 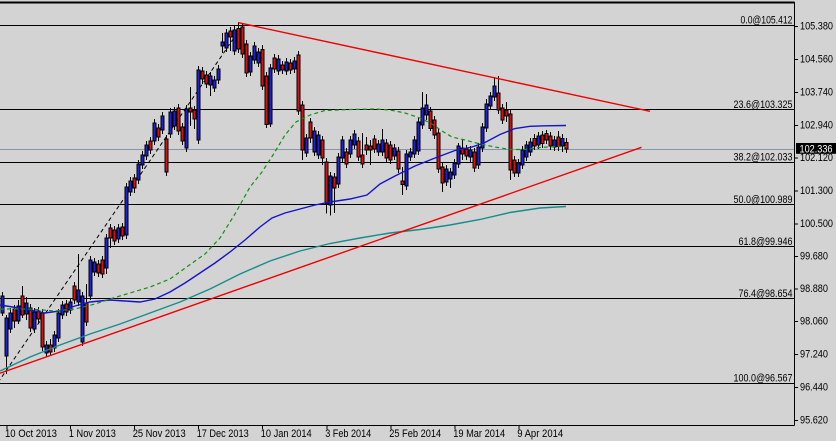 What do you see at coordinates (763, 200) in the screenshot?
I see `svg-text: 50.0@100.989` at bounding box center [763, 200].